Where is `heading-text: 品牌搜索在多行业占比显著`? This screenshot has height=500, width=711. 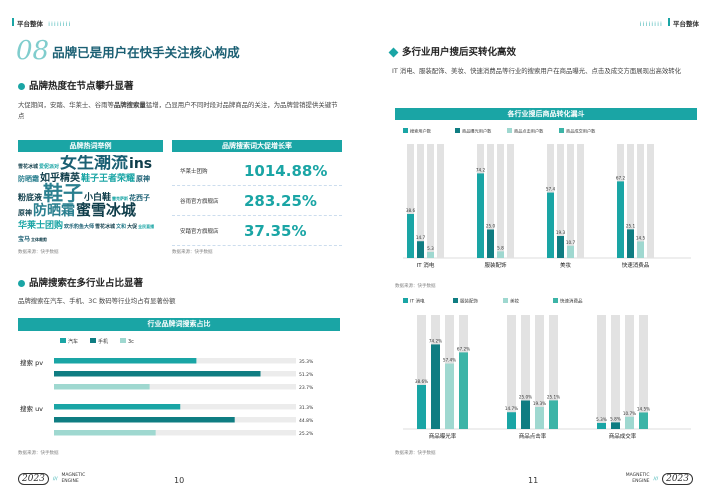 heading-text: 品牌搜索在多行业占比显著 is located at coordinates (86, 283).